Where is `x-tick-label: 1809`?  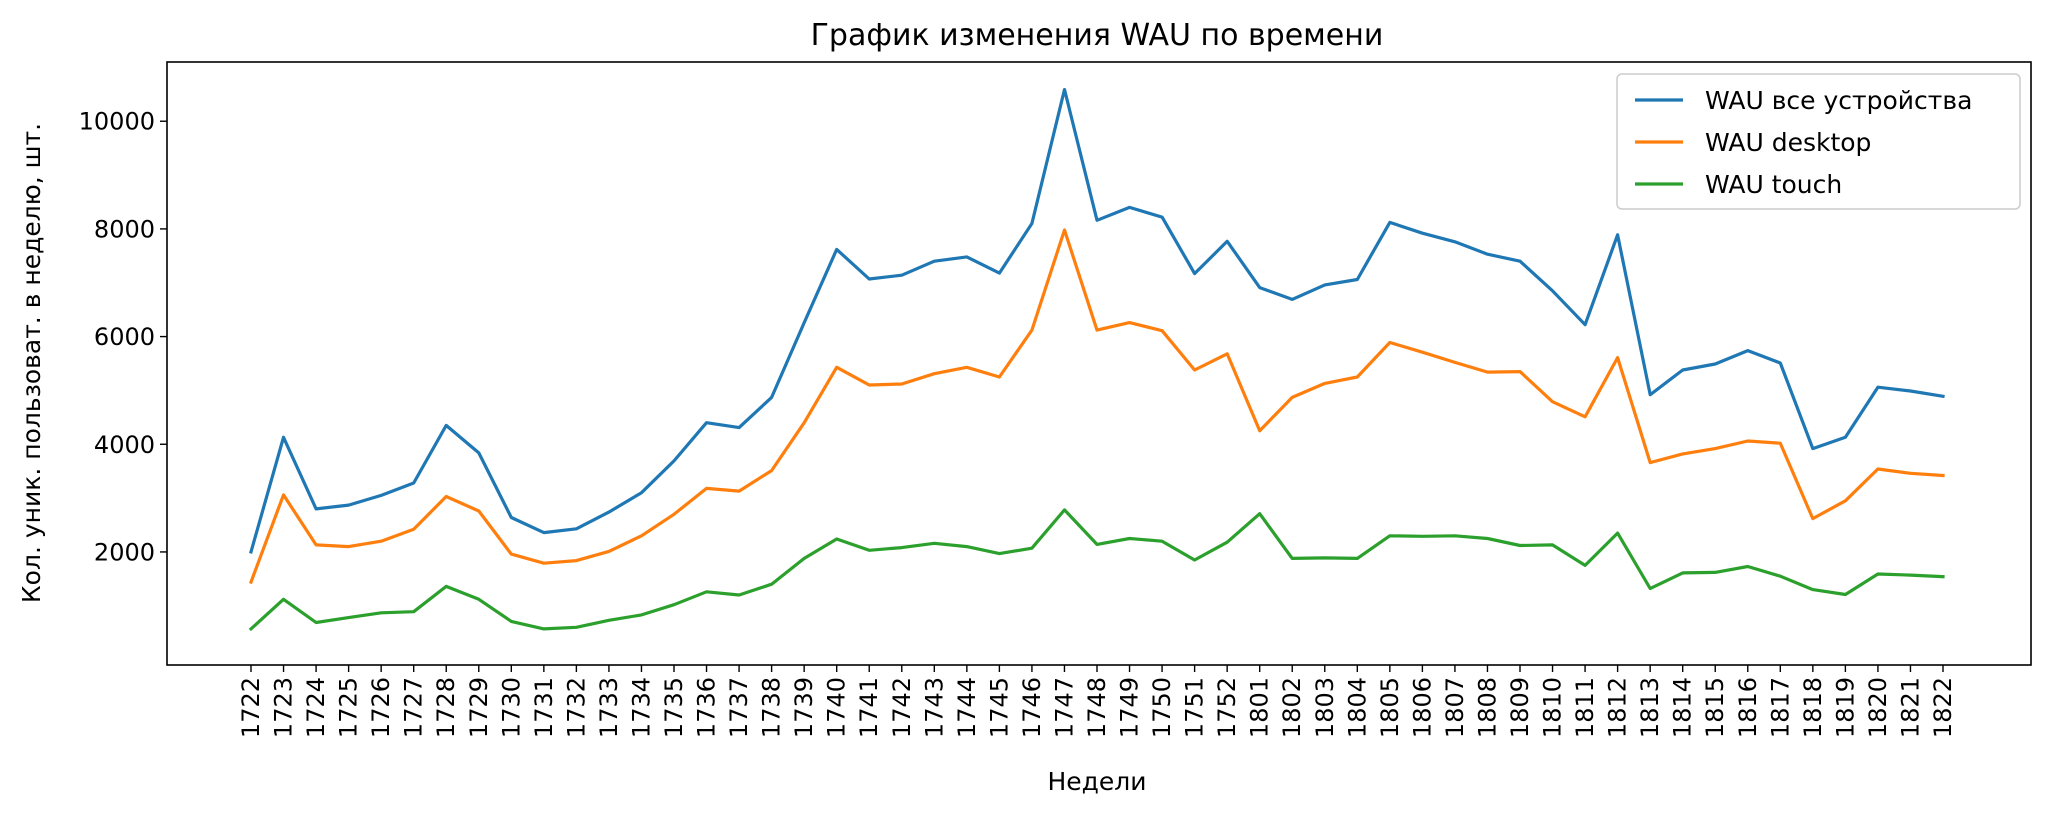 x-tick-label: 1809 is located at coordinates (1520, 707).